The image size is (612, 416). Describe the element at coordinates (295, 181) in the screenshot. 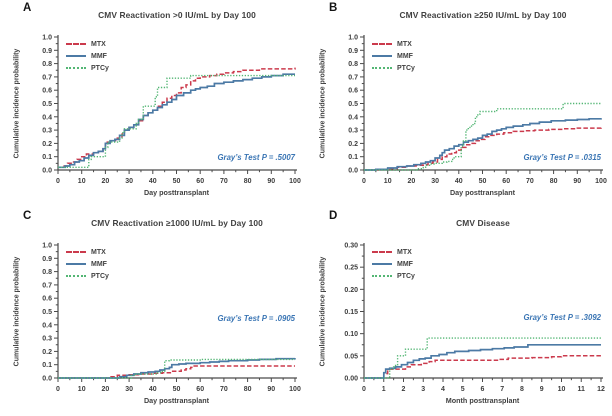

I see `svg-text: 100` at that location.